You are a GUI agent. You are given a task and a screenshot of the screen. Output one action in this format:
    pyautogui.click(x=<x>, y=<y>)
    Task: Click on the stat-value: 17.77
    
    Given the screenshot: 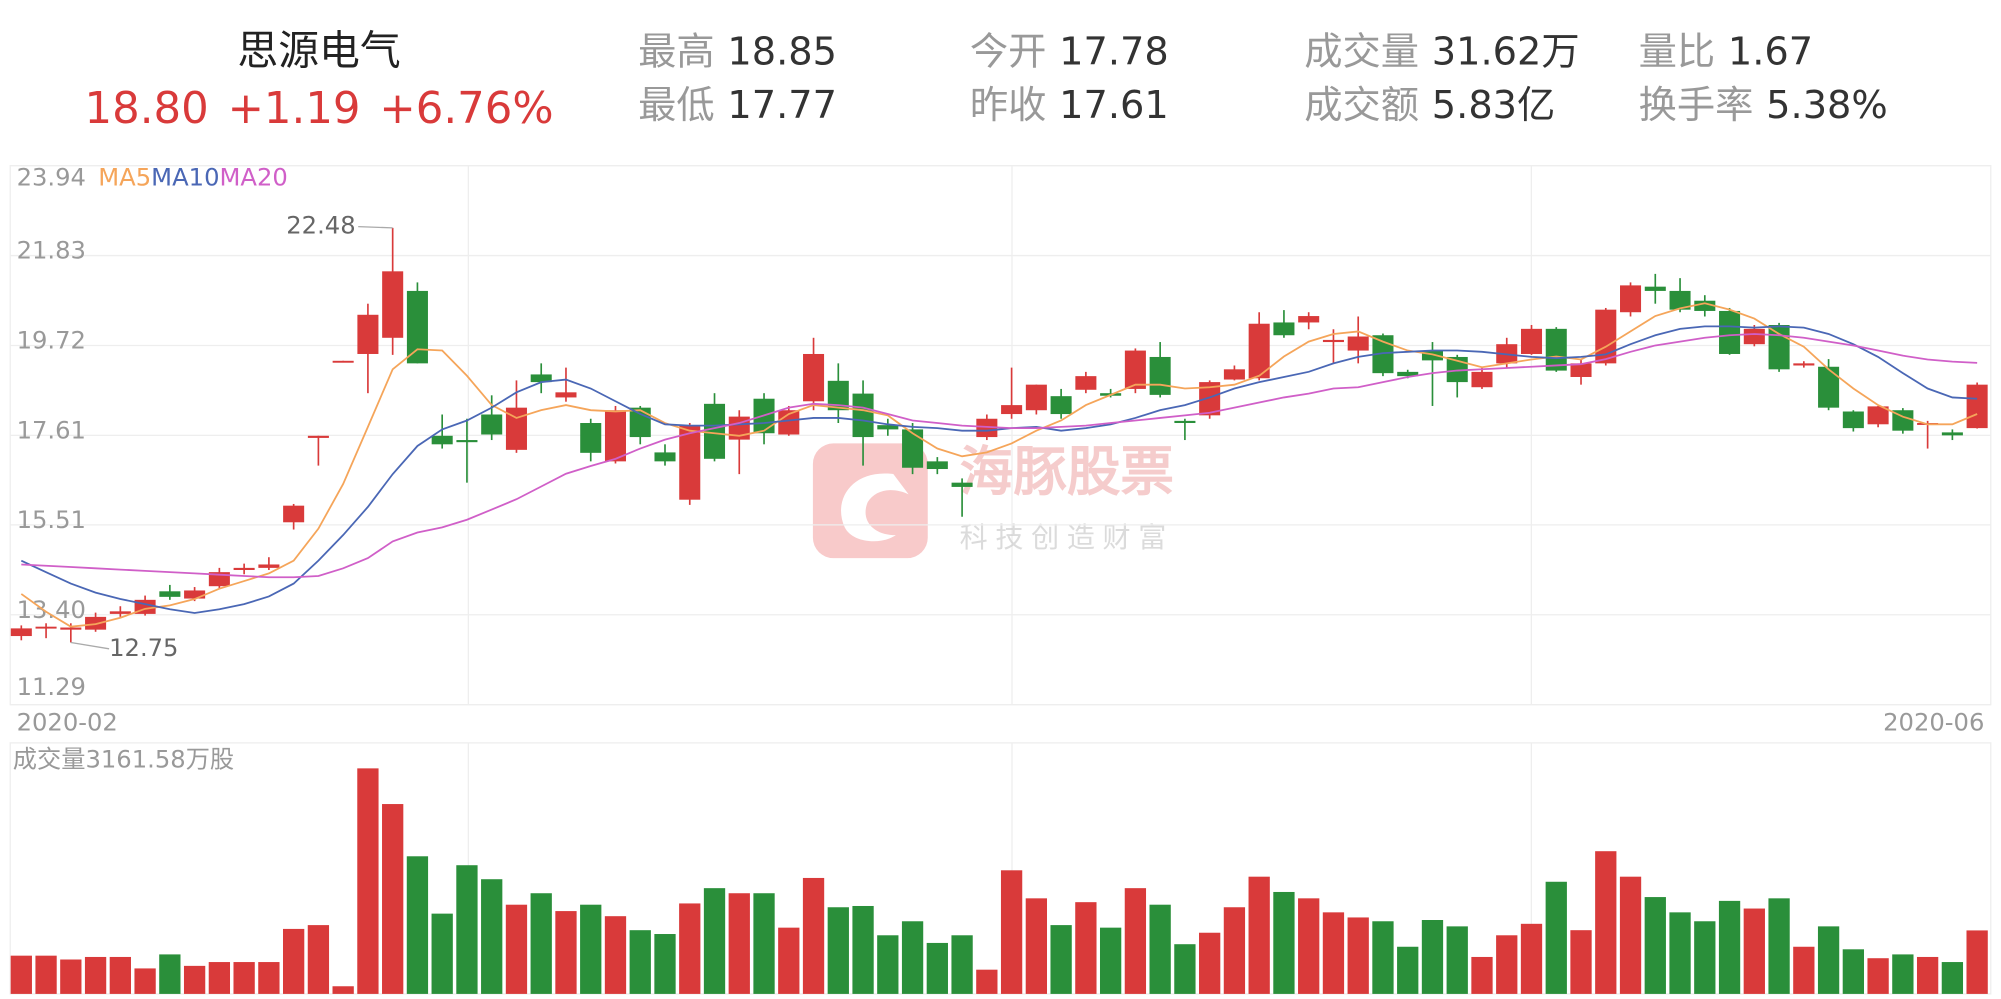 What is the action you would take?
    pyautogui.click(x=782, y=105)
    